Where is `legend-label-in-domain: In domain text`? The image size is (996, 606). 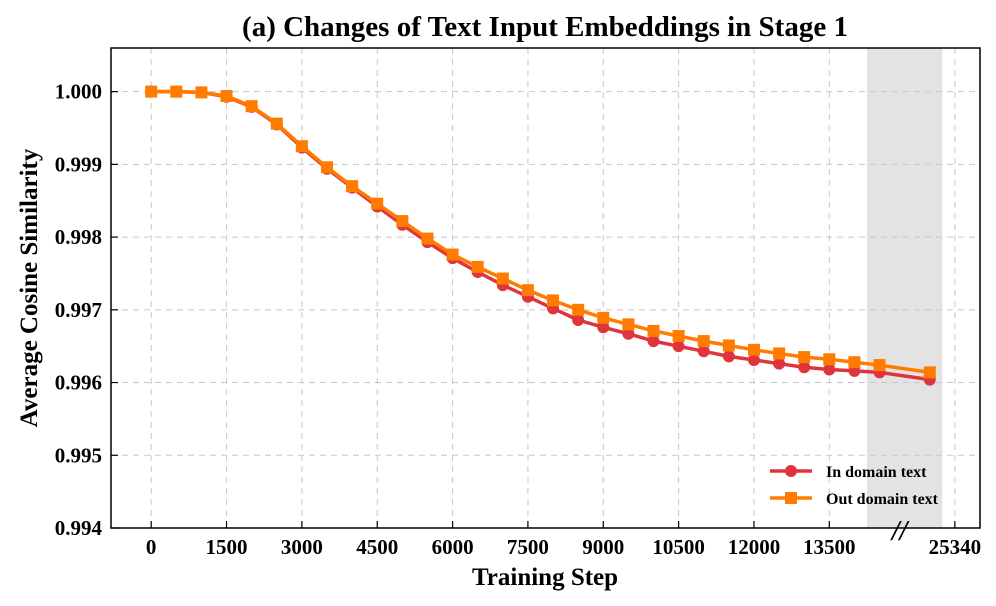 legend-label-in-domain: In domain text is located at coordinates (876, 472).